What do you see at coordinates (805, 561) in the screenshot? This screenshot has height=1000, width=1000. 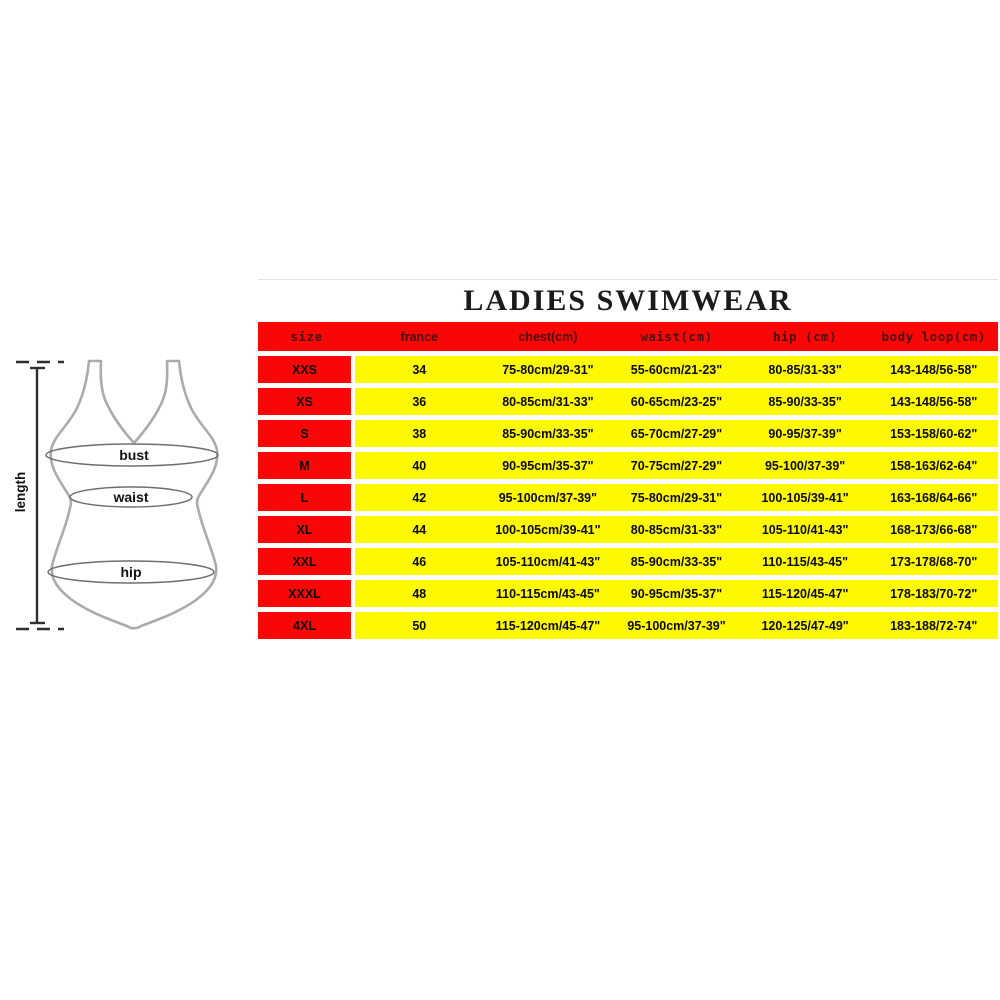 I see `hip-cell: 110-115/43-45"` at bounding box center [805, 561].